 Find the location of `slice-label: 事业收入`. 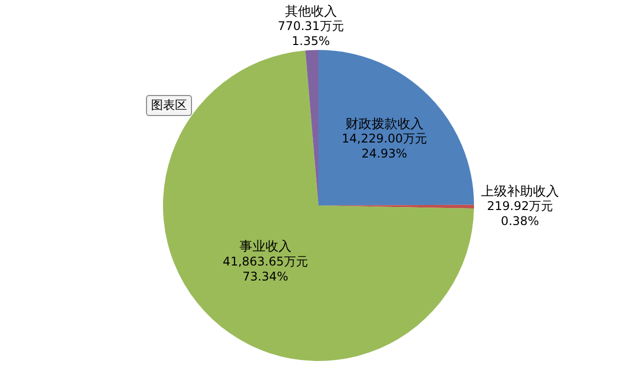

slice-label: 事业收入 is located at coordinates (265, 247).